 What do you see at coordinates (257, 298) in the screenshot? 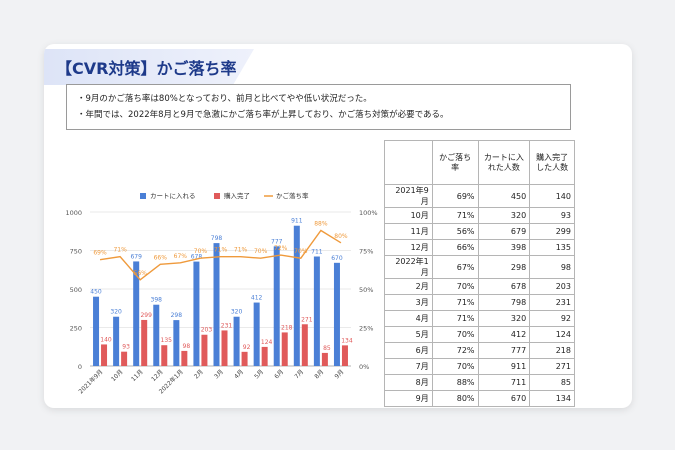
I see `bar-cart-label: 412` at bounding box center [257, 298].